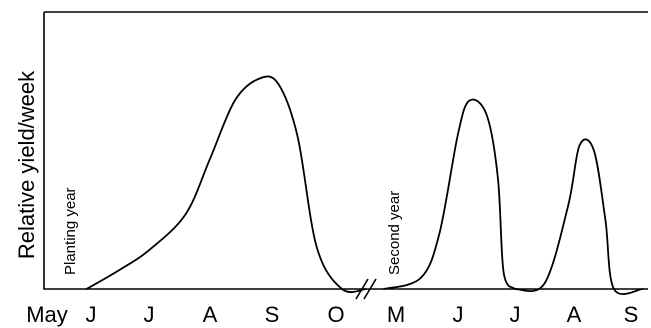 The height and width of the screenshot is (328, 651). I want to click on y-axis-label: Relative yield/week, so click(26, 164).